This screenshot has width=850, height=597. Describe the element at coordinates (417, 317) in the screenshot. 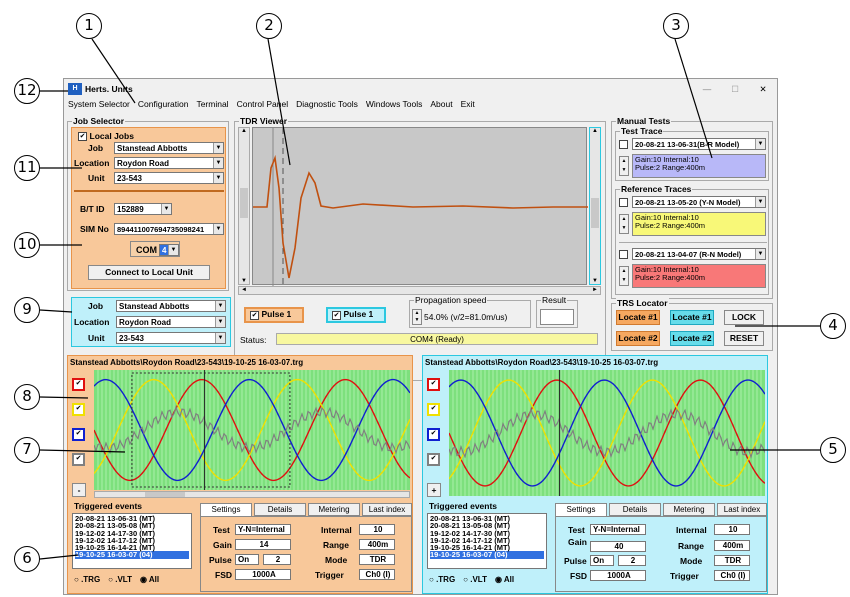

I see `prop-spinner: ▲ ▼` at that location.